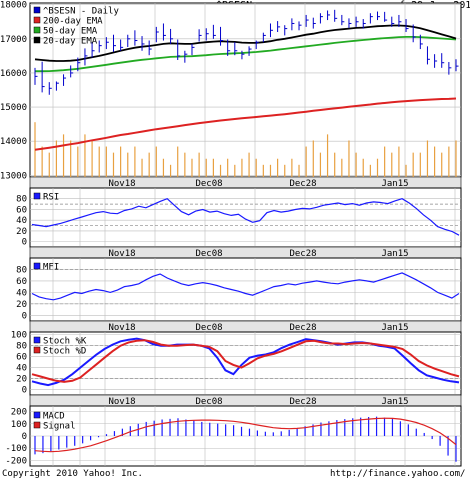  Describe the element at coordinates (21, 358) in the screenshot. I see `stoch-y-tick-label-3: 60` at that location.